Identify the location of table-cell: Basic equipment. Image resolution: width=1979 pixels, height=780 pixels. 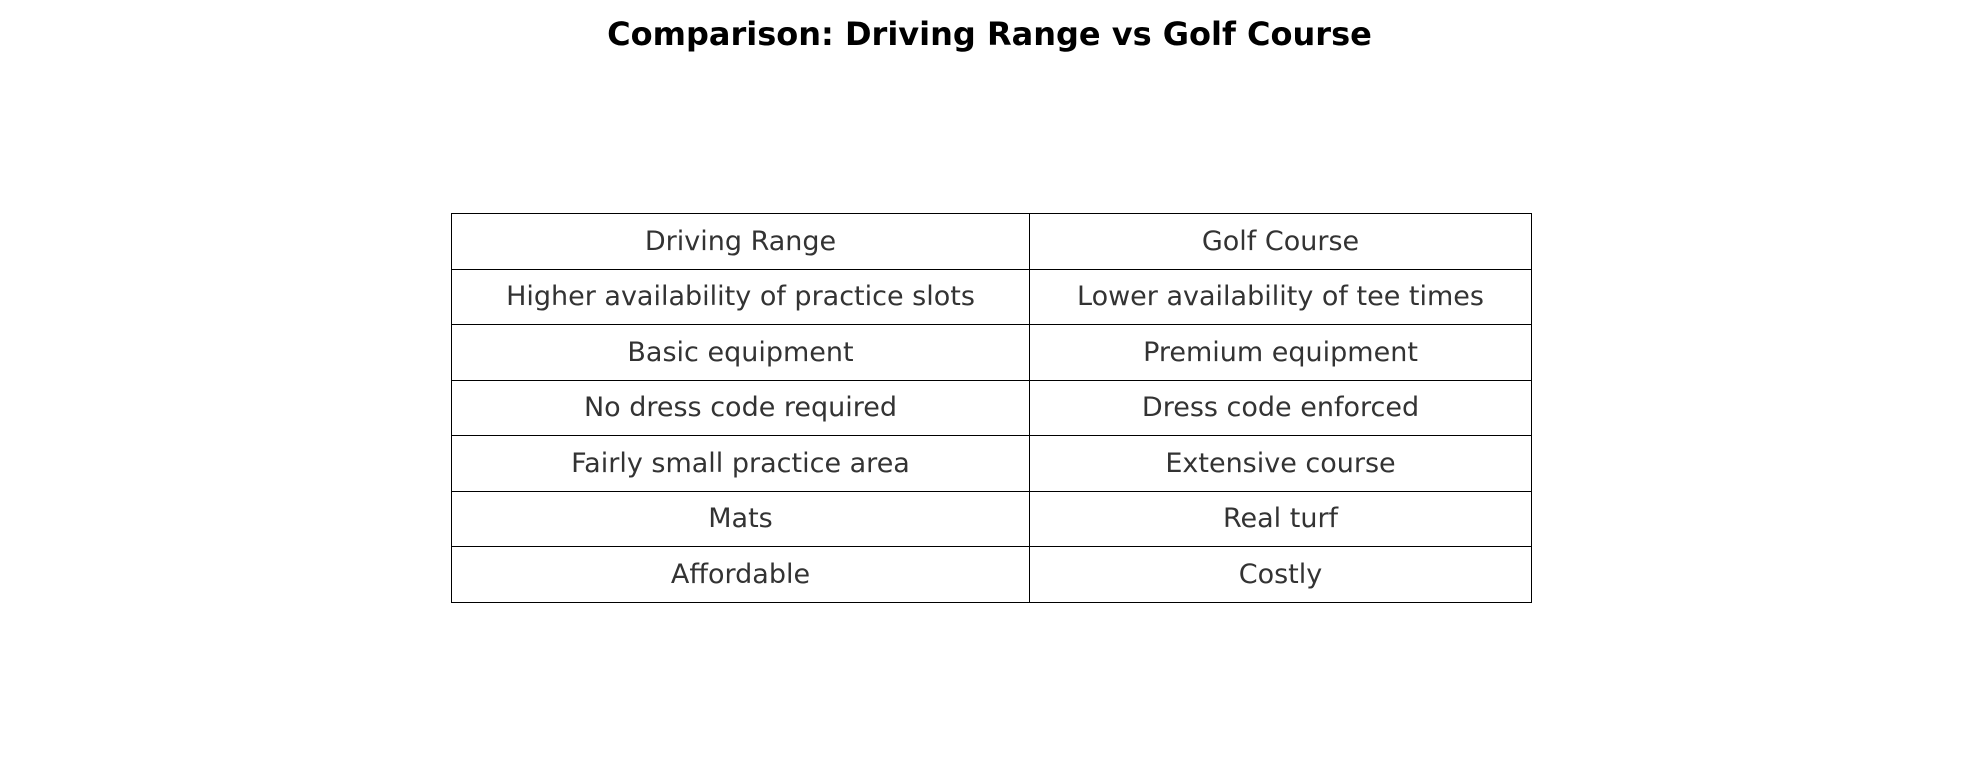
(740, 352).